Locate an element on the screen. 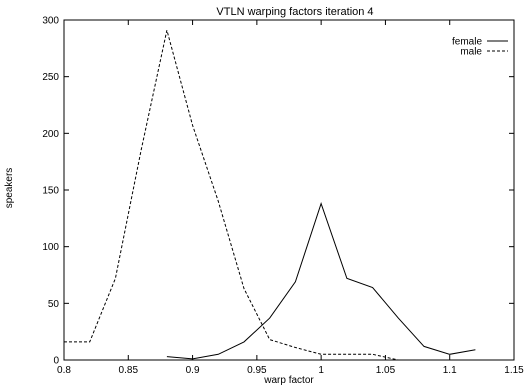 The width and height of the screenshot is (527, 387). legend-label-male: male is located at coordinates (471, 52).